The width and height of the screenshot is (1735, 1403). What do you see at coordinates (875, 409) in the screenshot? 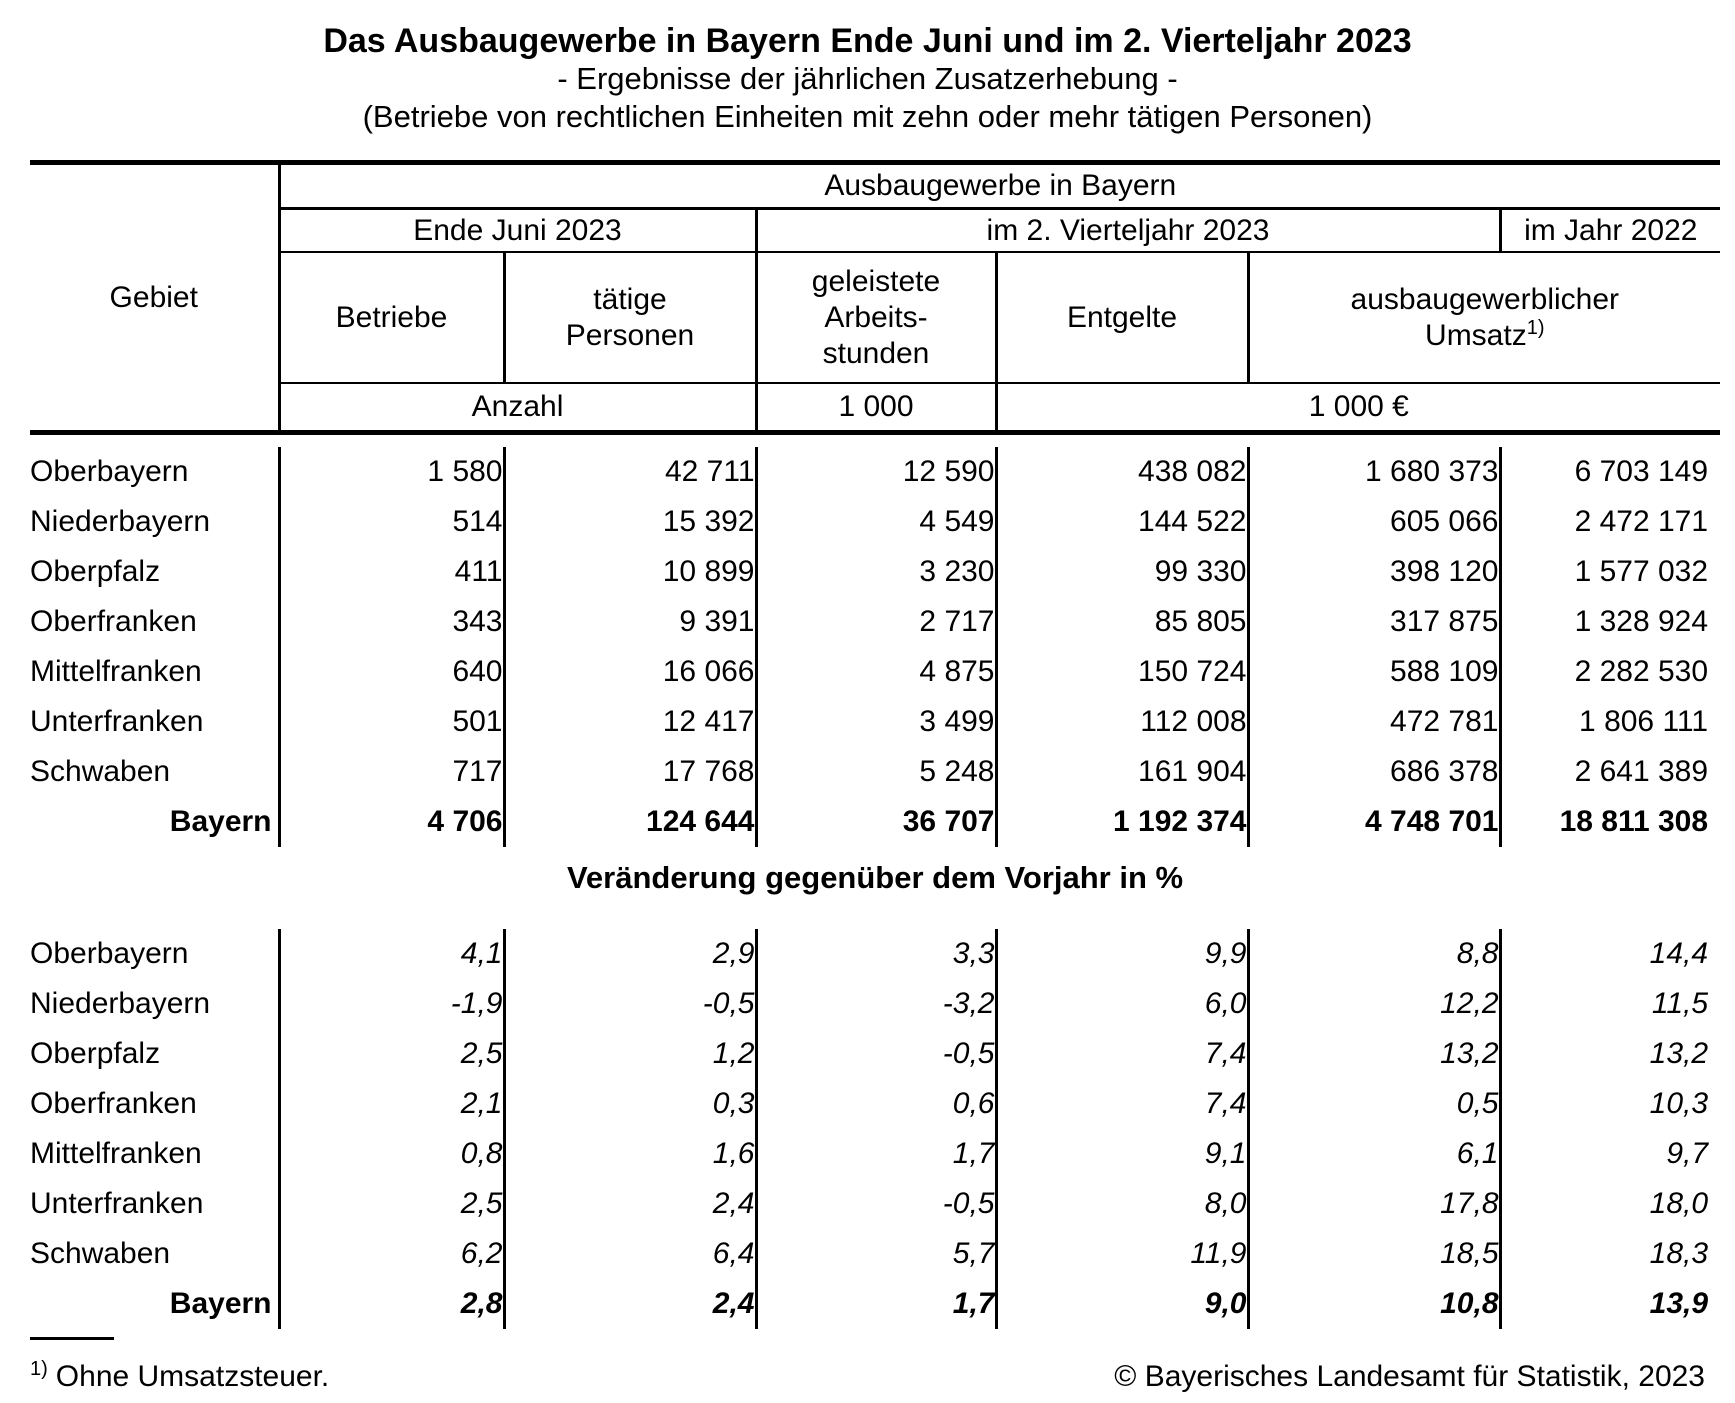
I see `unit-tausend: 1 000` at bounding box center [875, 409].